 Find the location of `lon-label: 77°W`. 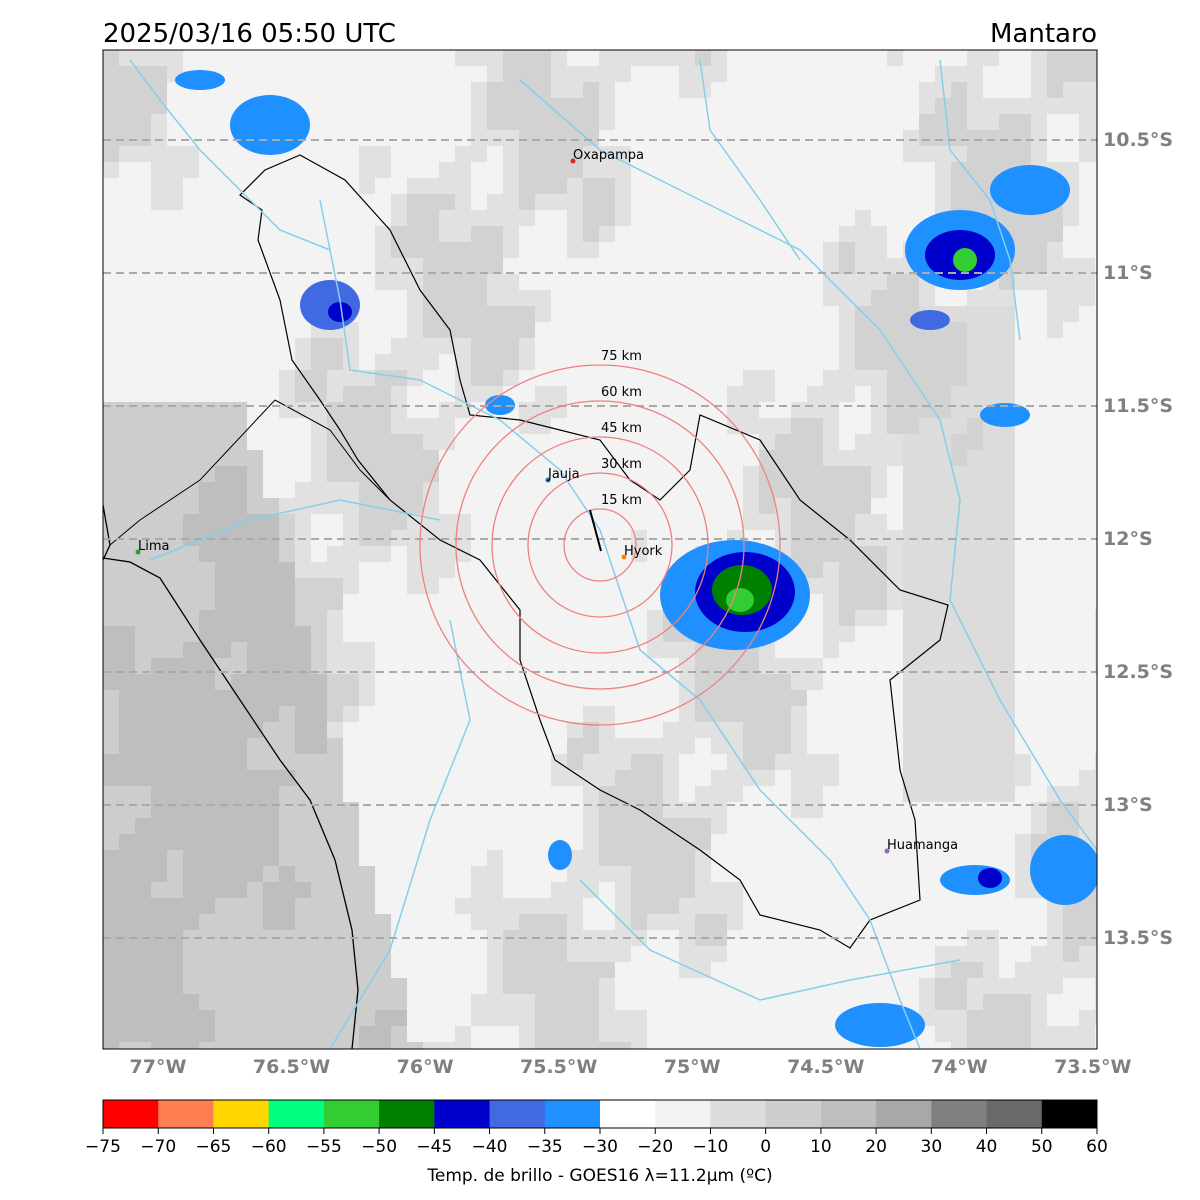

lon-label: 77°W is located at coordinates (158, 1067).